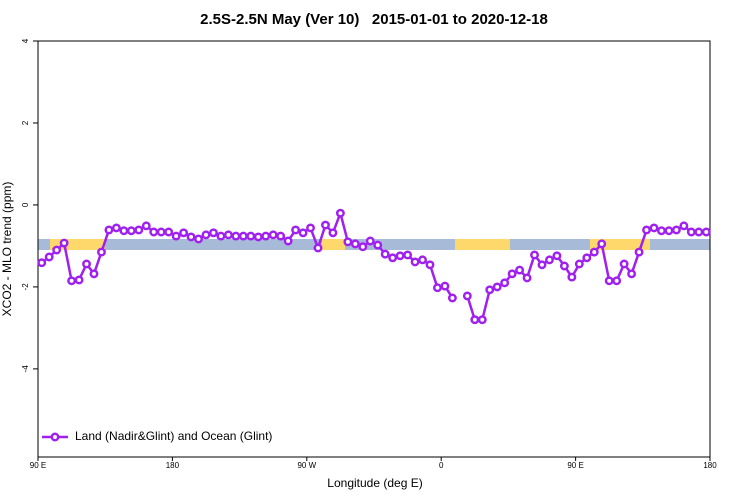  Describe the element at coordinates (7, 249) in the screenshot. I see `y-axis-label: XCO2 - MLO trend (ppm)` at that location.